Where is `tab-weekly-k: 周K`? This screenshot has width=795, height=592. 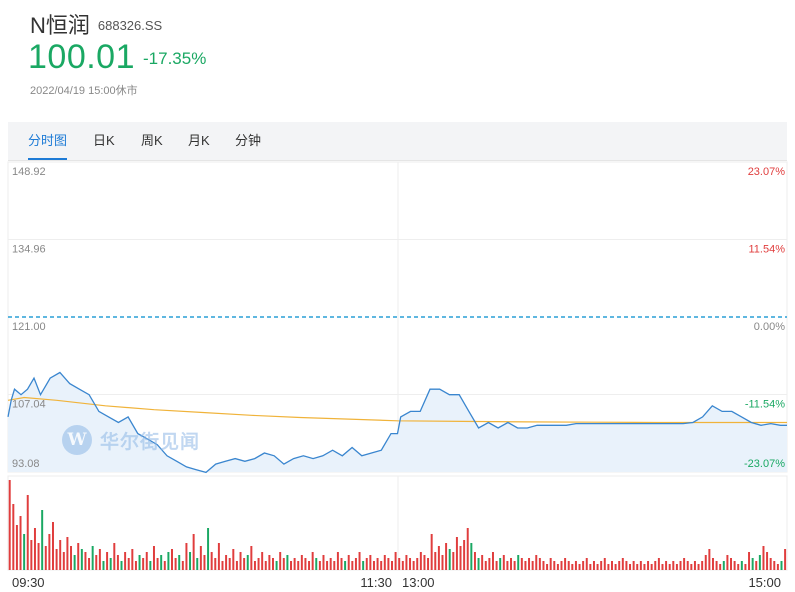 tab-weekly-k: 周K is located at coordinates (152, 140).